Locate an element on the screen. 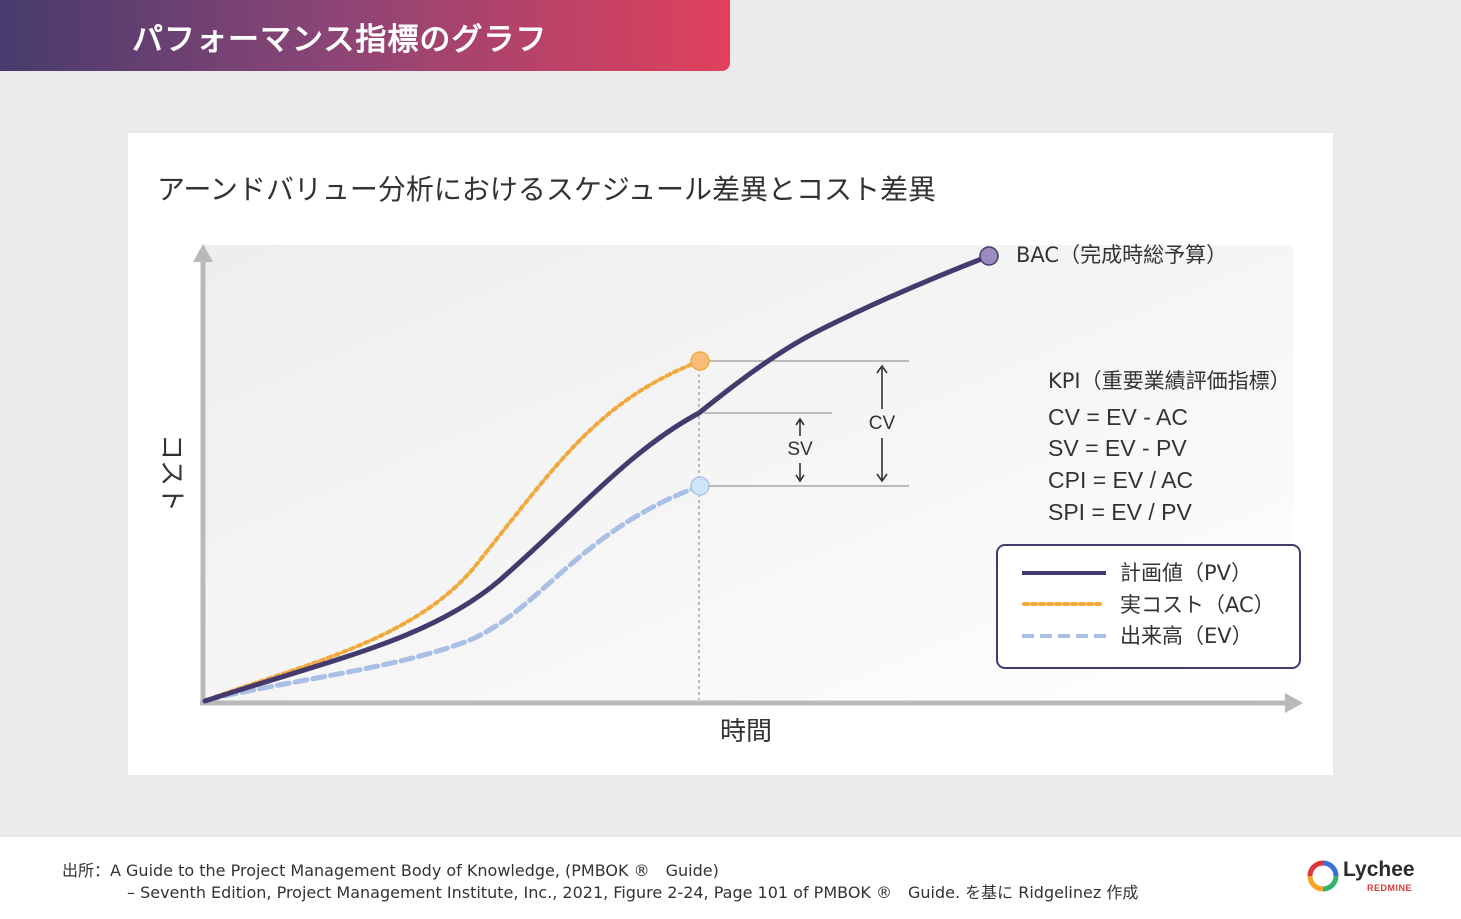 The image size is (1461, 919). ev-series-line is located at coordinates (453, 593).